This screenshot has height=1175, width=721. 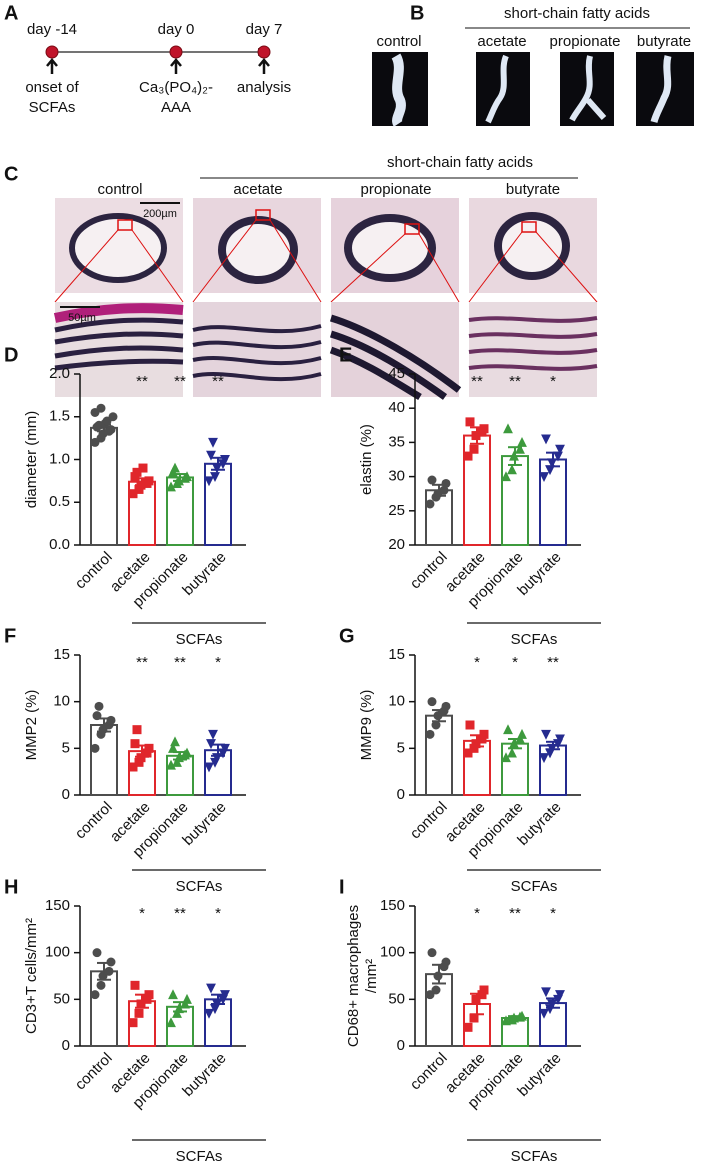 I want to click on panel-label: H, so click(x=11, y=887).